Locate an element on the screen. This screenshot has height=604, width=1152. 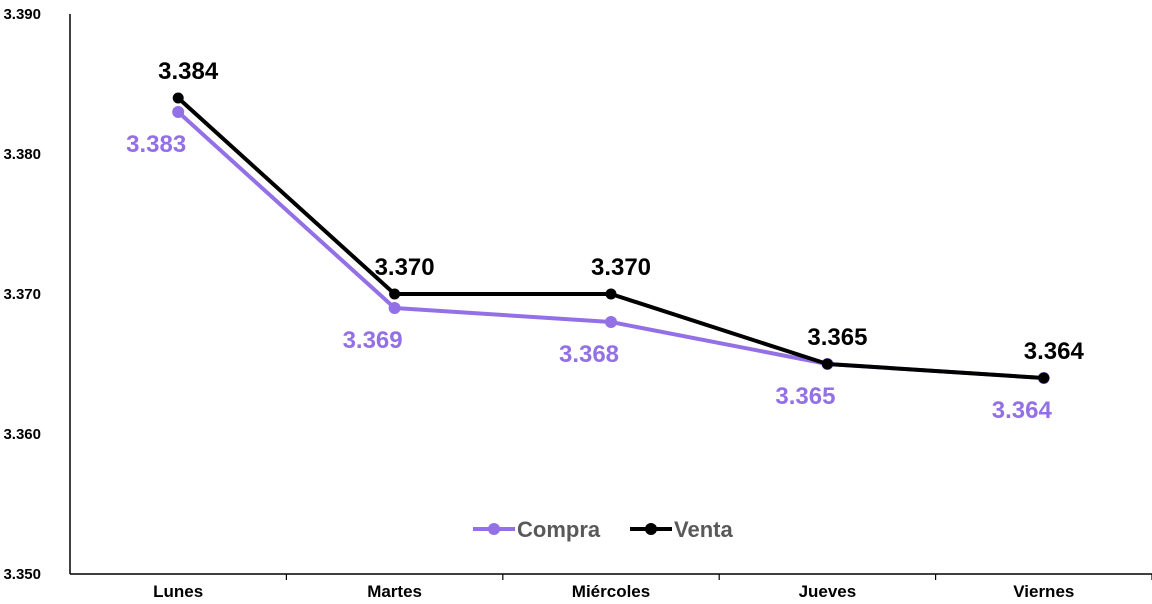
legend-label: Venta is located at coordinates (703, 529).